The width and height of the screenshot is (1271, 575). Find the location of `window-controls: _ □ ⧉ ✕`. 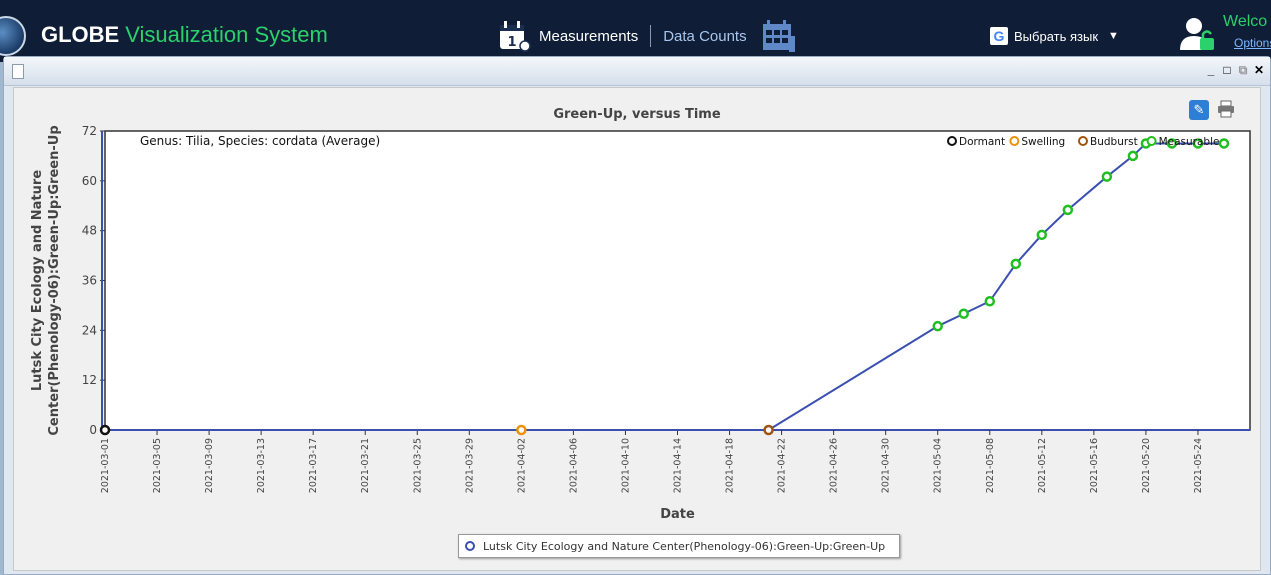

window-controls: _ □ ⧉ ✕ is located at coordinates (1235, 70).